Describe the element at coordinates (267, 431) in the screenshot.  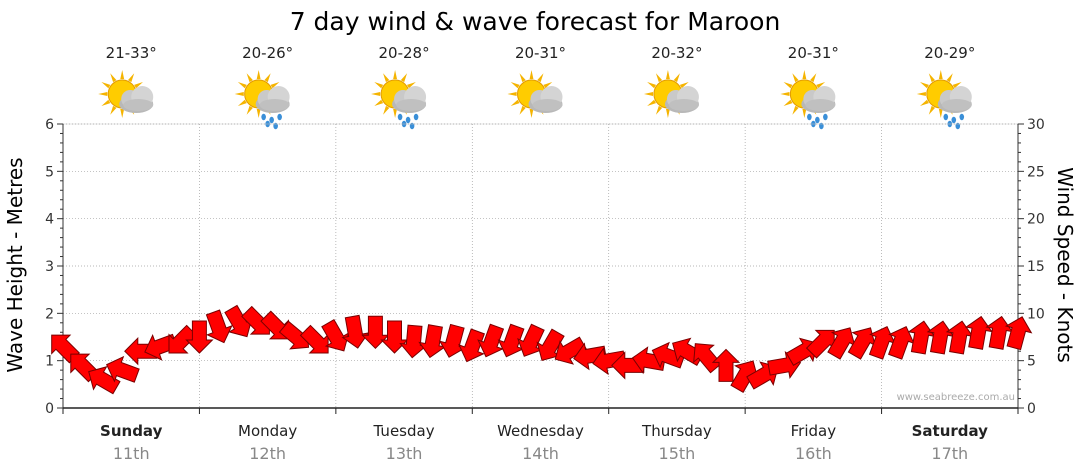
I see `day-name-label: Monday` at that location.